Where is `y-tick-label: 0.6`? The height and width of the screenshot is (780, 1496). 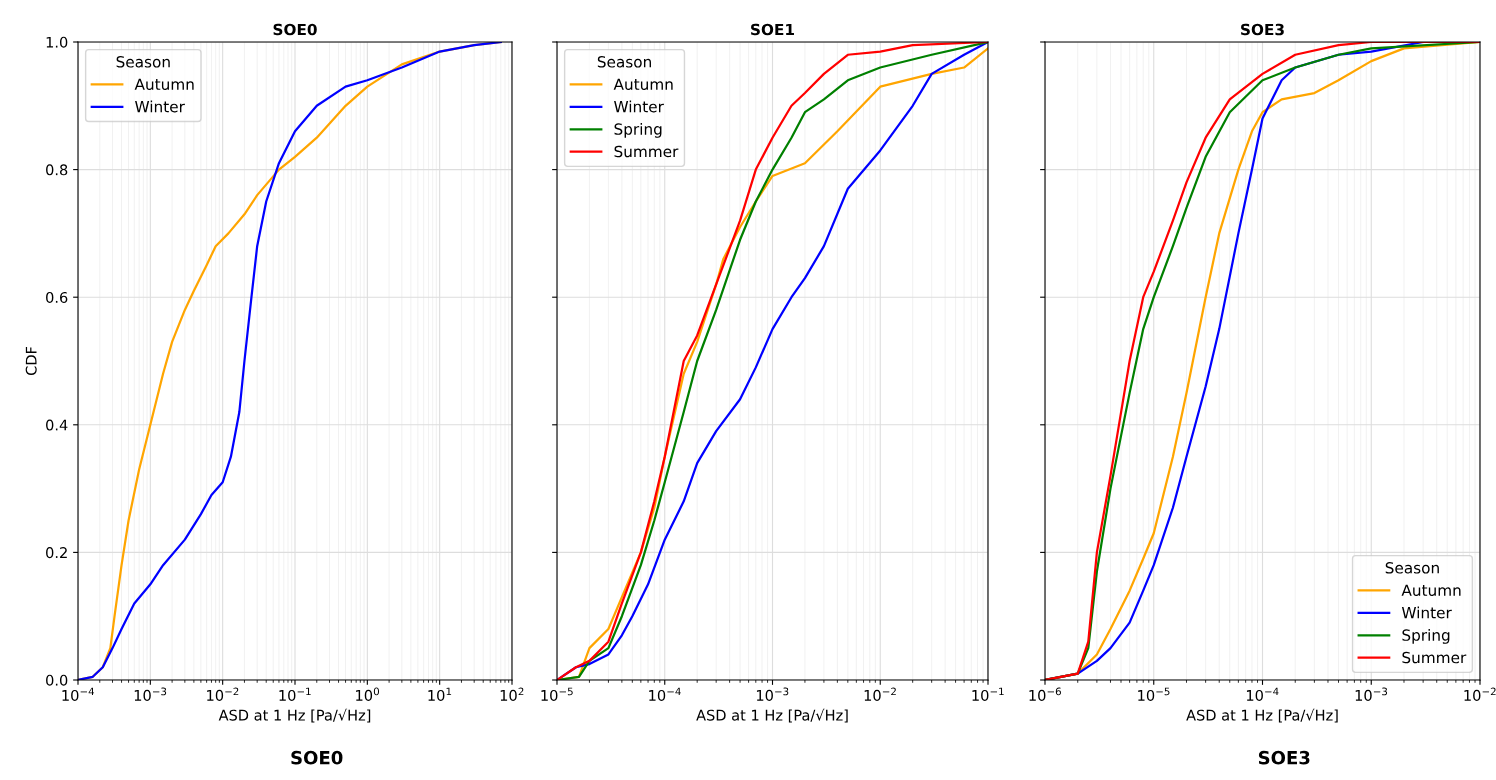
y-tick-label: 0.6 is located at coordinates (57, 297).